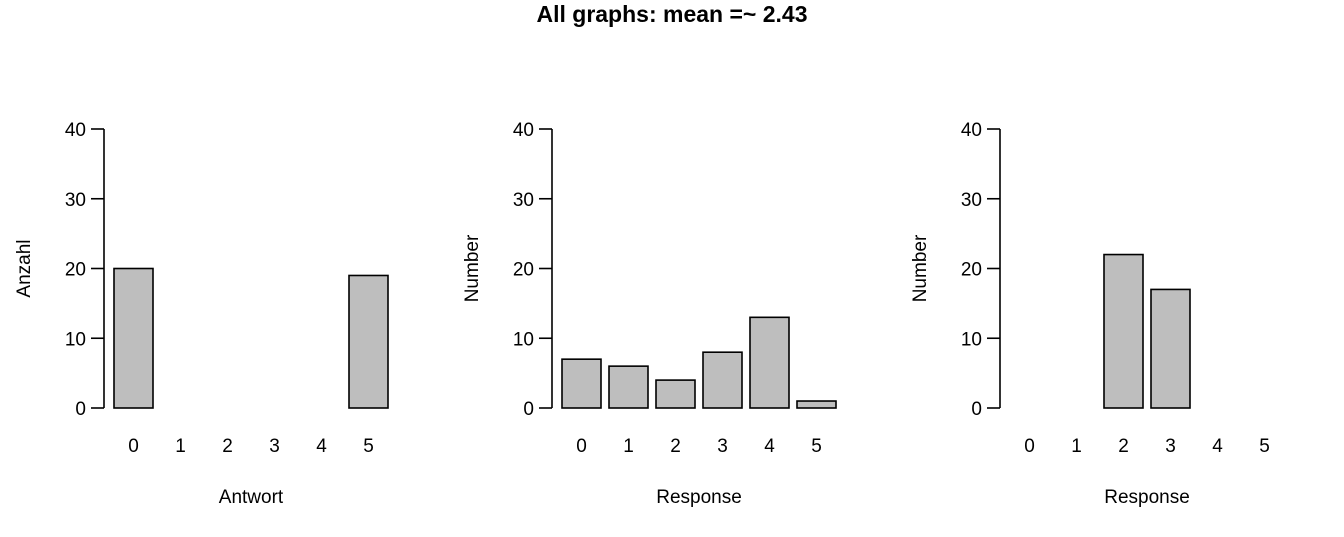 This screenshot has height=537, width=1344. What do you see at coordinates (671, 14) in the screenshot?
I see `figure-title: All graphs: mean =~ 2.43` at bounding box center [671, 14].